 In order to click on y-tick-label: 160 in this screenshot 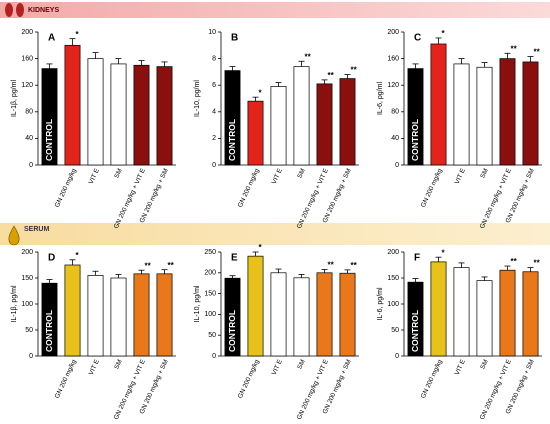, I will do `click(393, 58)`.